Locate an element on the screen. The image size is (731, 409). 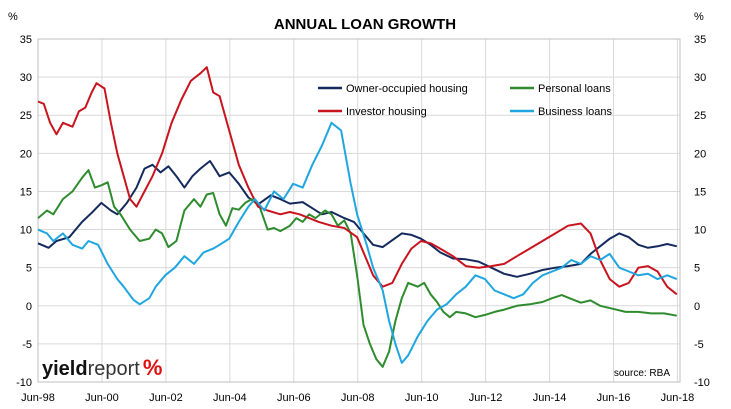
legend-label-owner-occupied-housing: Owner-occupied housing is located at coordinates (407, 89).